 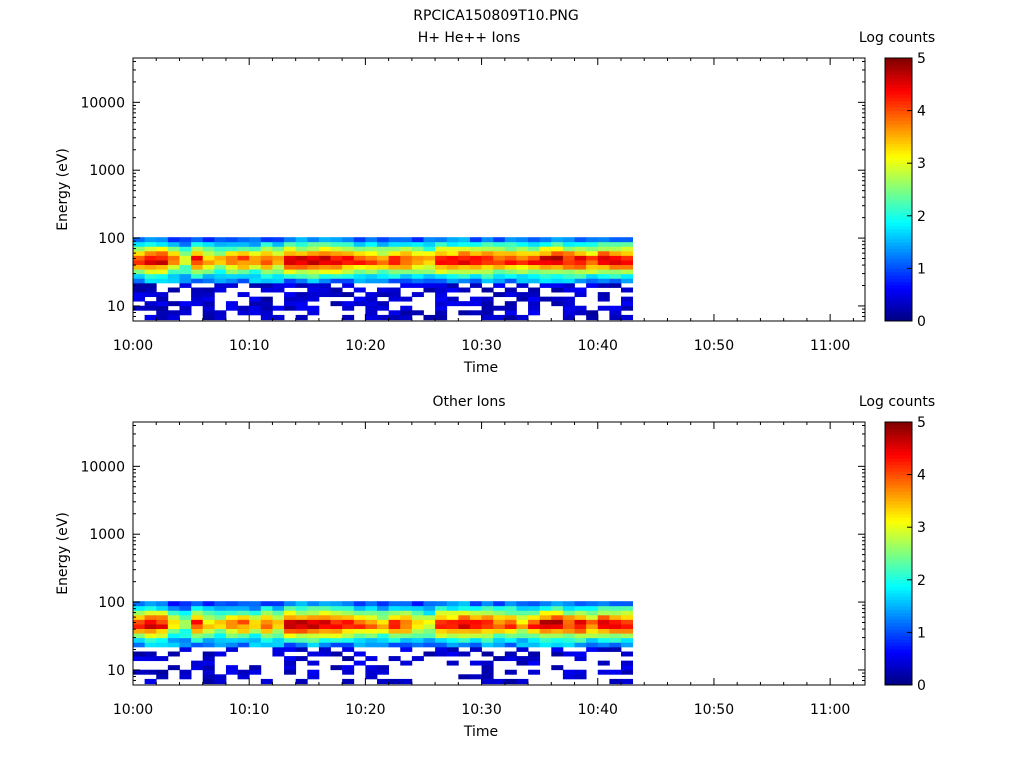 What do you see at coordinates (921, 686) in the screenshot?
I see `colorbar-tick-label: 0` at bounding box center [921, 686].